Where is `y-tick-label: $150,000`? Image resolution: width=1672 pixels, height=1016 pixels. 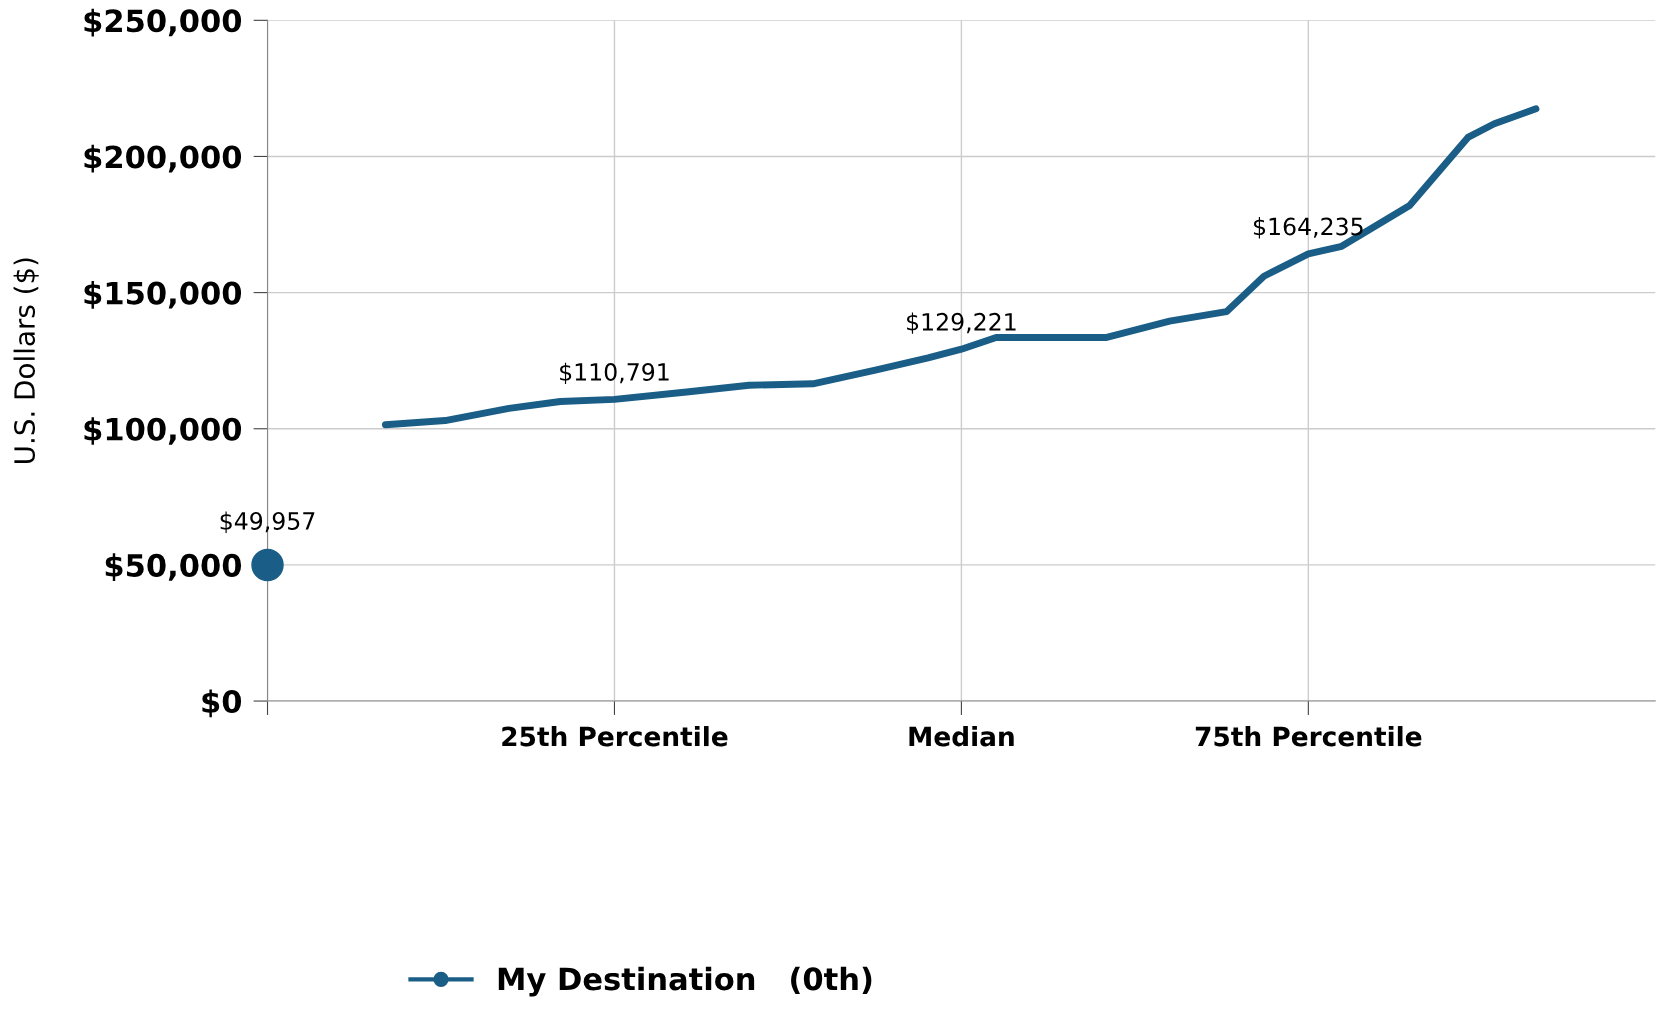 y-tick-label: $150,000 is located at coordinates (163, 295).